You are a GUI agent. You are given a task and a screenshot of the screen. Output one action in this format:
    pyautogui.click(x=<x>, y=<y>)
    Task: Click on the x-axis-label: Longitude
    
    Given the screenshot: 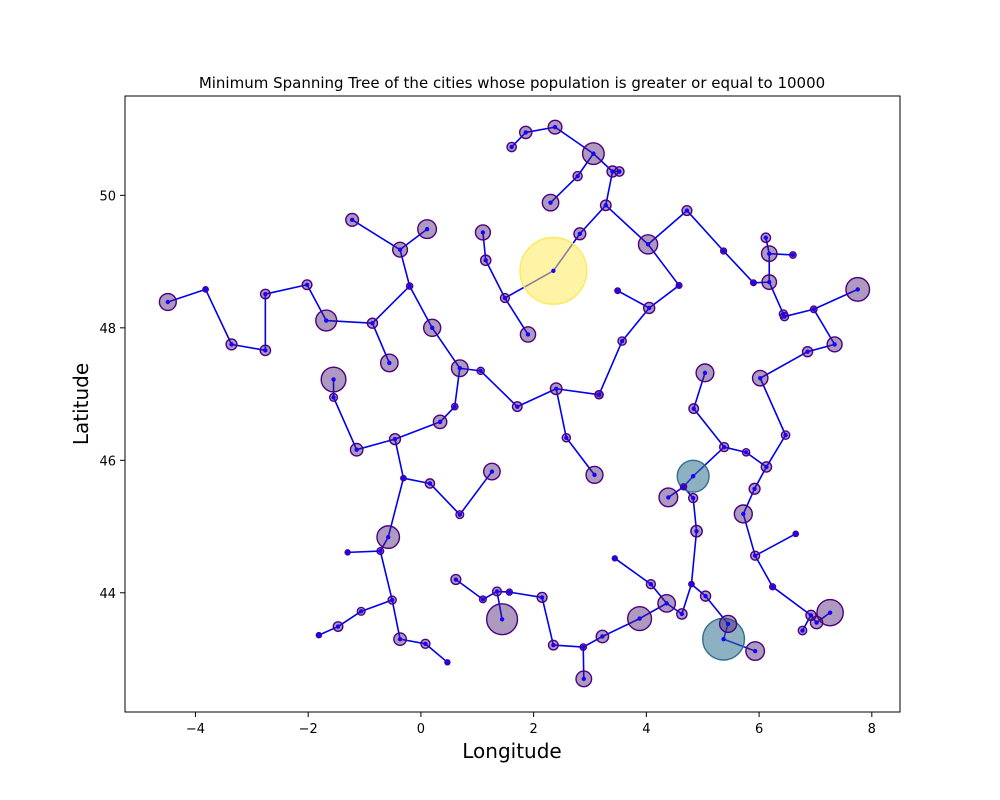 What is the action you would take?
    pyautogui.click(x=511, y=751)
    